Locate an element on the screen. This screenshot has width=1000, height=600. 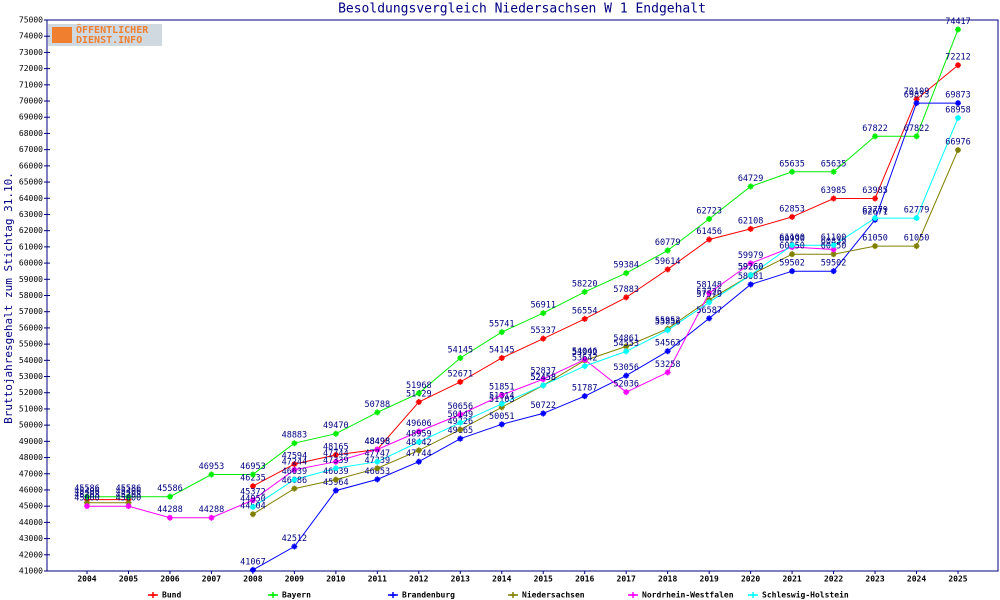
legend-label: Schleswig-Holstein is located at coordinates (805, 595).